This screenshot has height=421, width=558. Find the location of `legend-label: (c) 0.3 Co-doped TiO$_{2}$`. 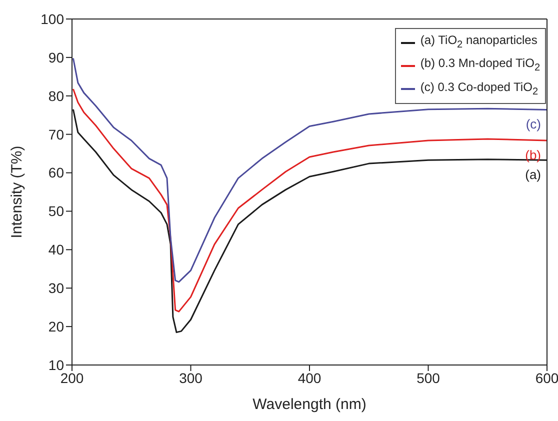

legend-label: (c) 0.3 Co-doped TiO$_{2}$ is located at coordinates (479, 89).